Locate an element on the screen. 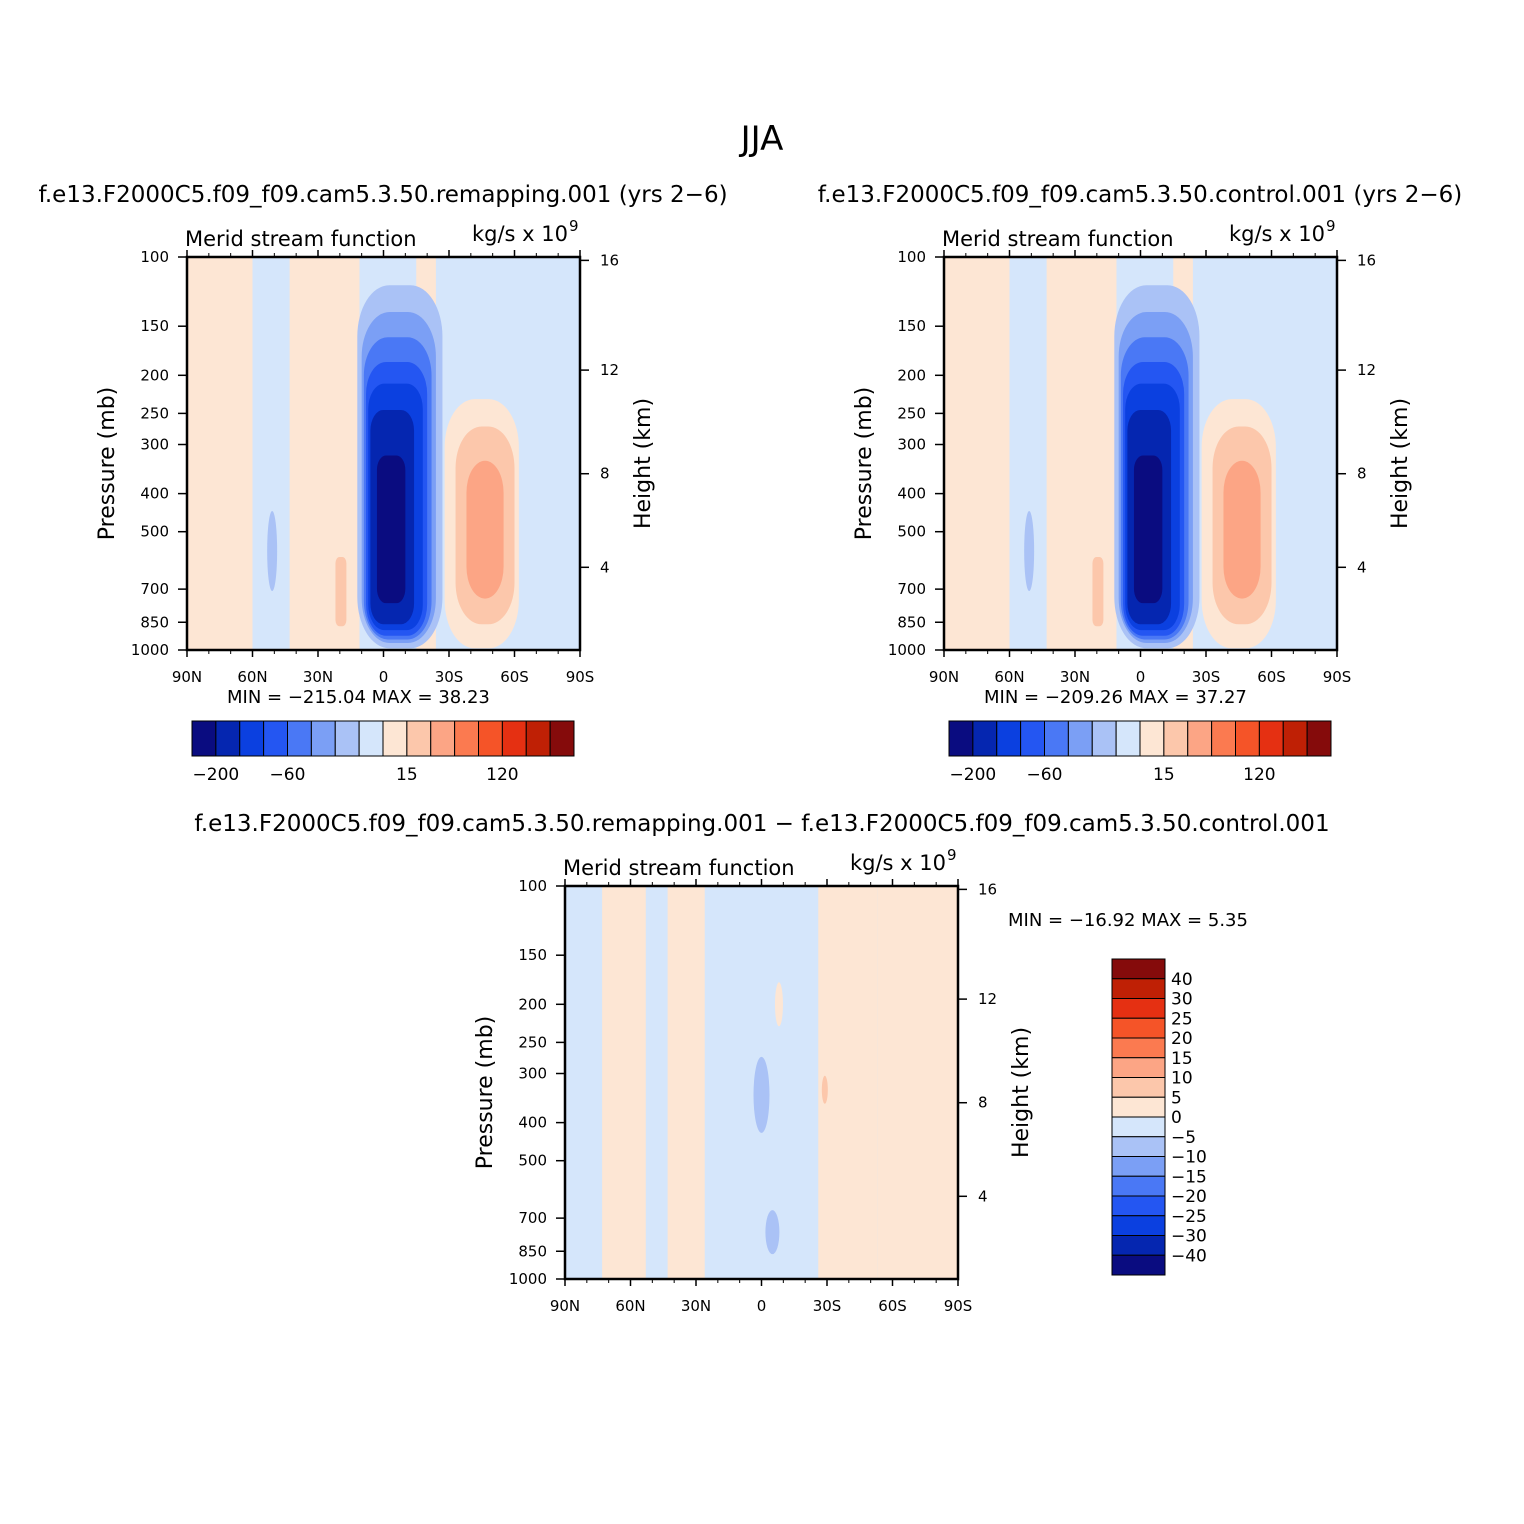 This screenshot has height=1524, width=1524. y-tick-label: 1000 is located at coordinates (150, 650).